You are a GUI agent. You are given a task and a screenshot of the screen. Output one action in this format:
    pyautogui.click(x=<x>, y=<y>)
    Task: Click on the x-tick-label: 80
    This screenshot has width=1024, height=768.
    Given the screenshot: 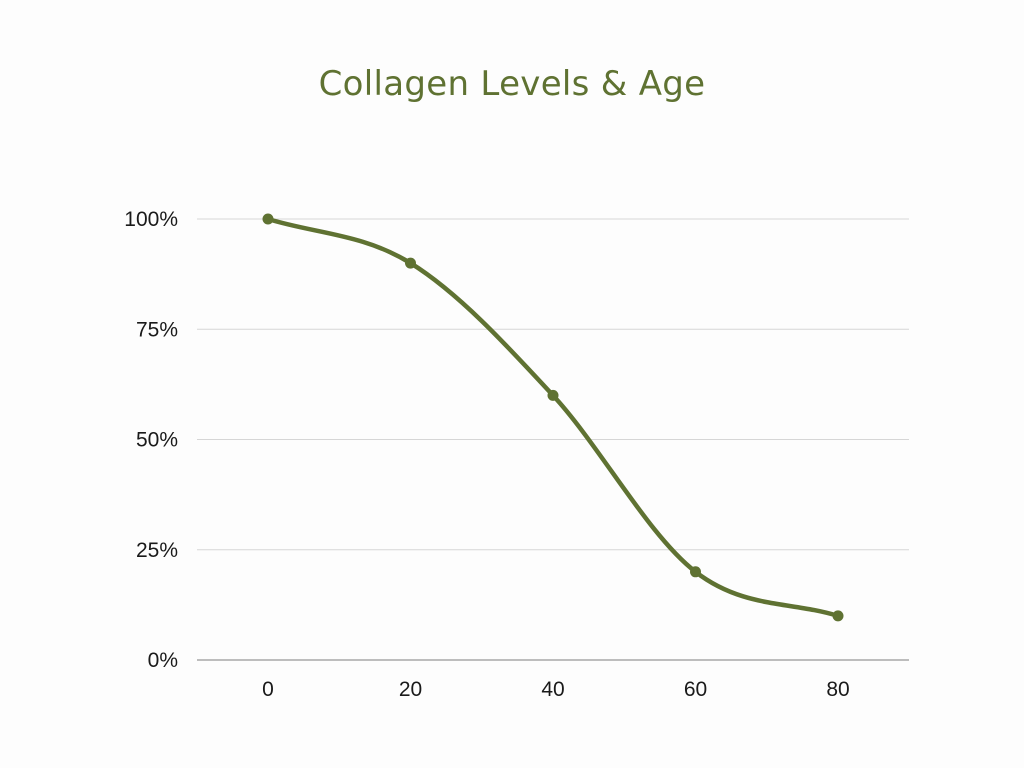 What is the action you would take?
    pyautogui.click(x=837, y=689)
    